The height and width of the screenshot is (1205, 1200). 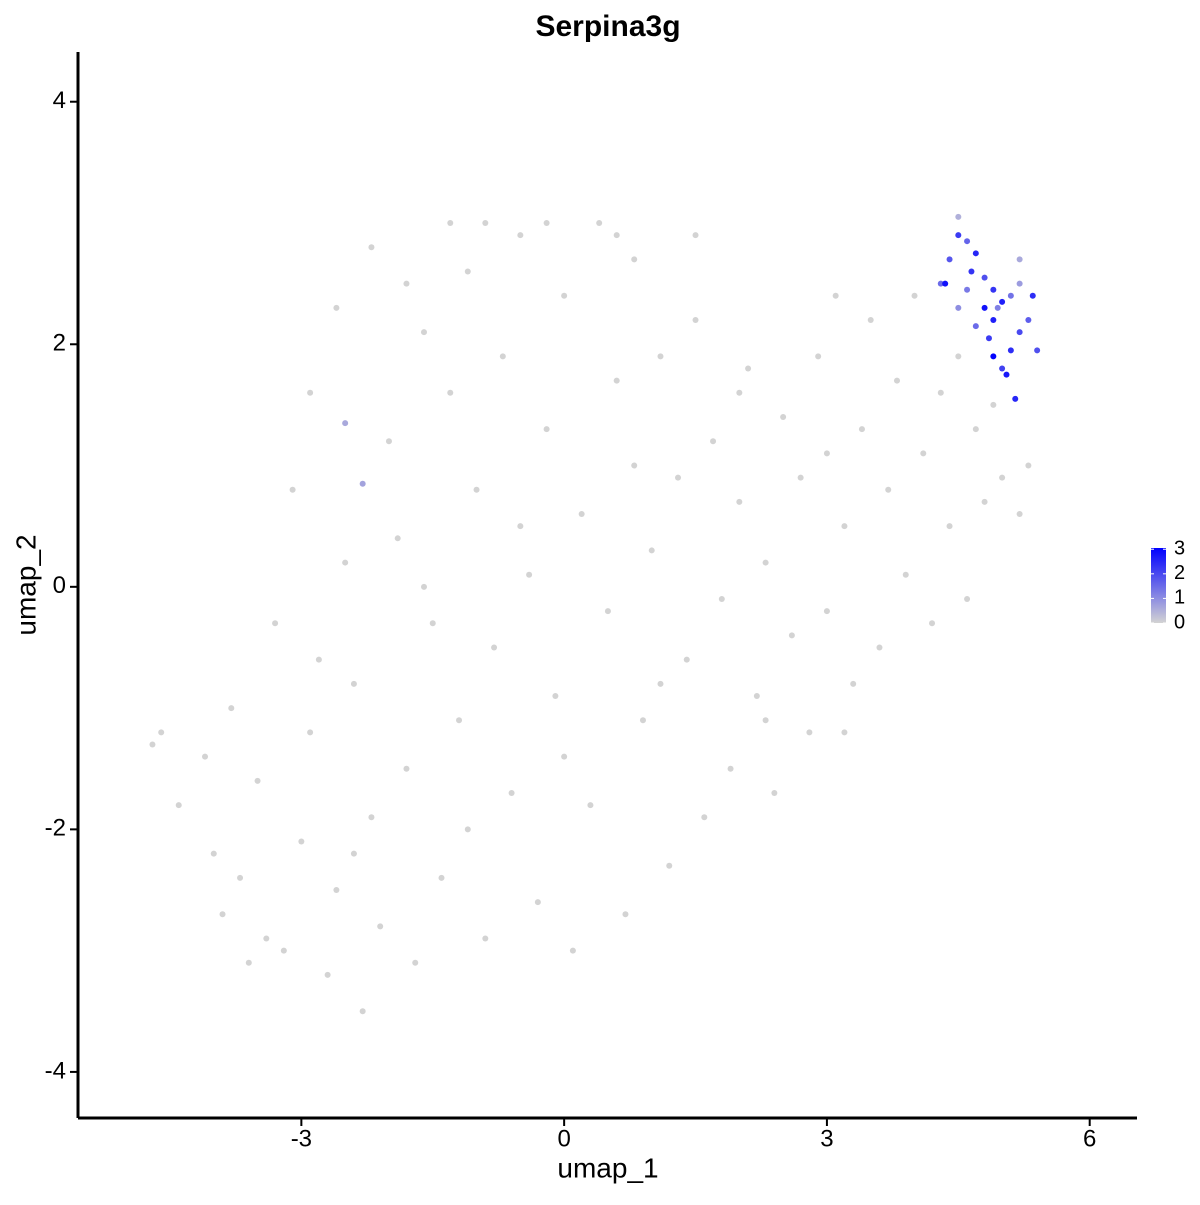 I want to click on legend-tick-label: 2, so click(x=1179, y=573).